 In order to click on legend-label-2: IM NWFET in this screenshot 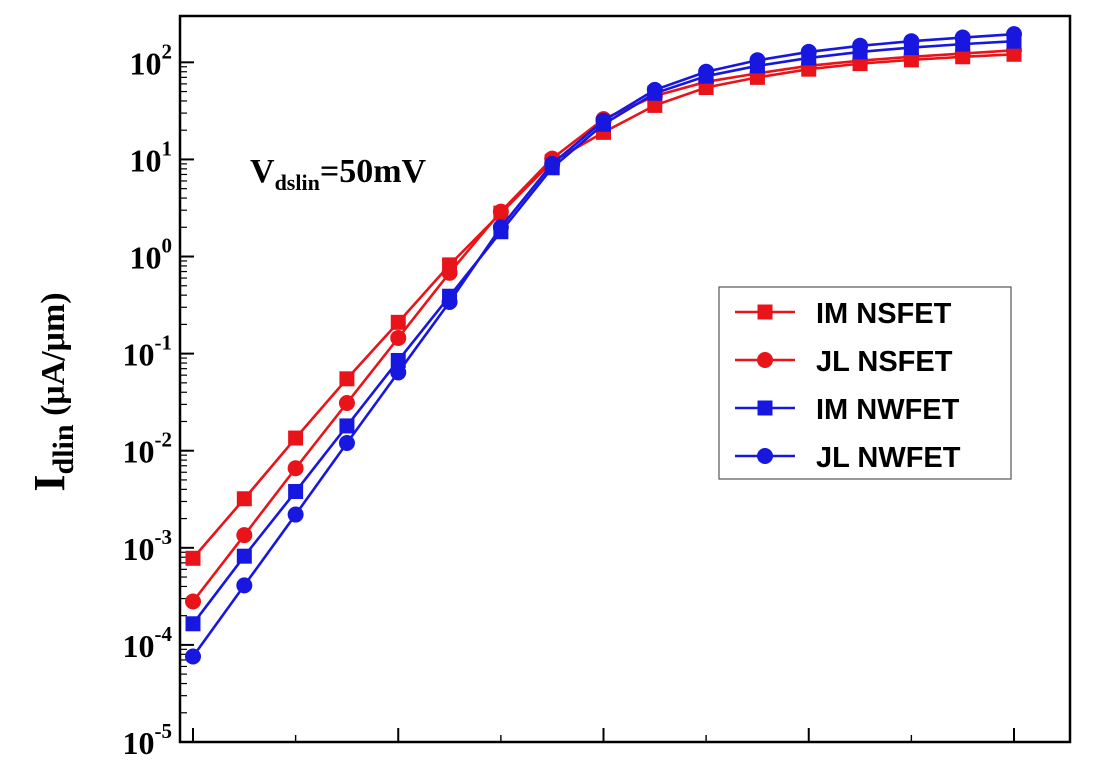, I will do `click(888, 410)`.